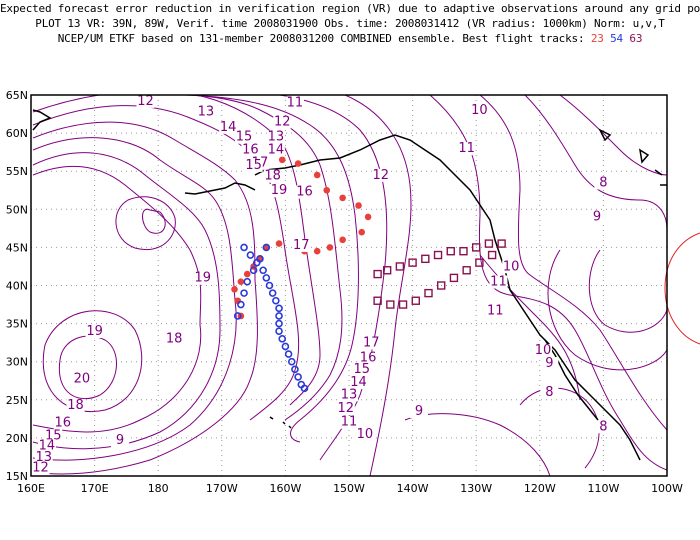  I want to click on flight-track-c, so click(439, 274).